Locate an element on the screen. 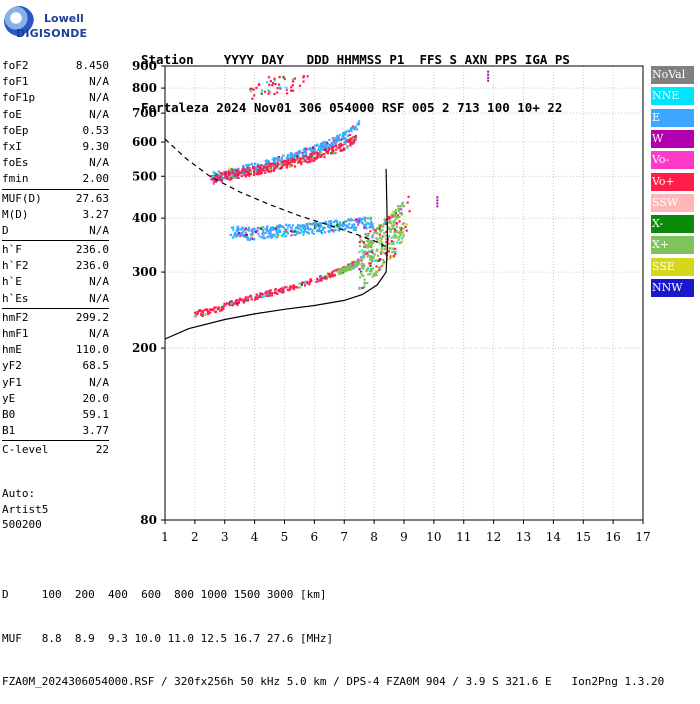 The width and height of the screenshot is (700, 704). param-value: N/A is located at coordinates (99, 98).